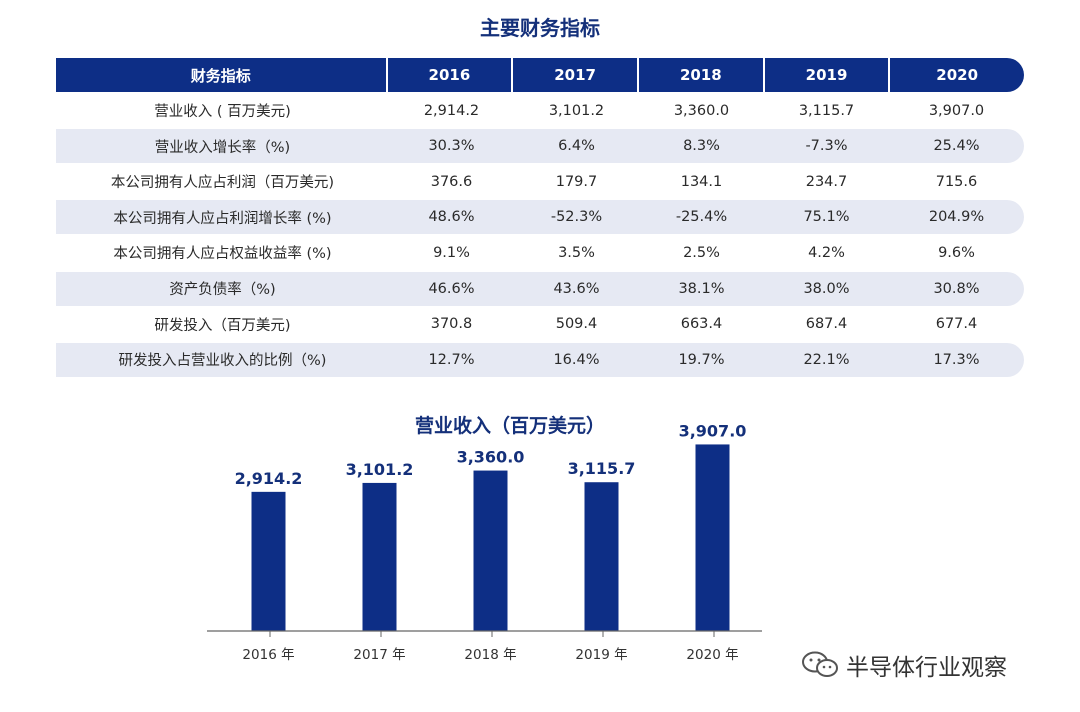  What do you see at coordinates (510, 425) in the screenshot?
I see `chart-title: 营业收入（百万美元）` at bounding box center [510, 425].